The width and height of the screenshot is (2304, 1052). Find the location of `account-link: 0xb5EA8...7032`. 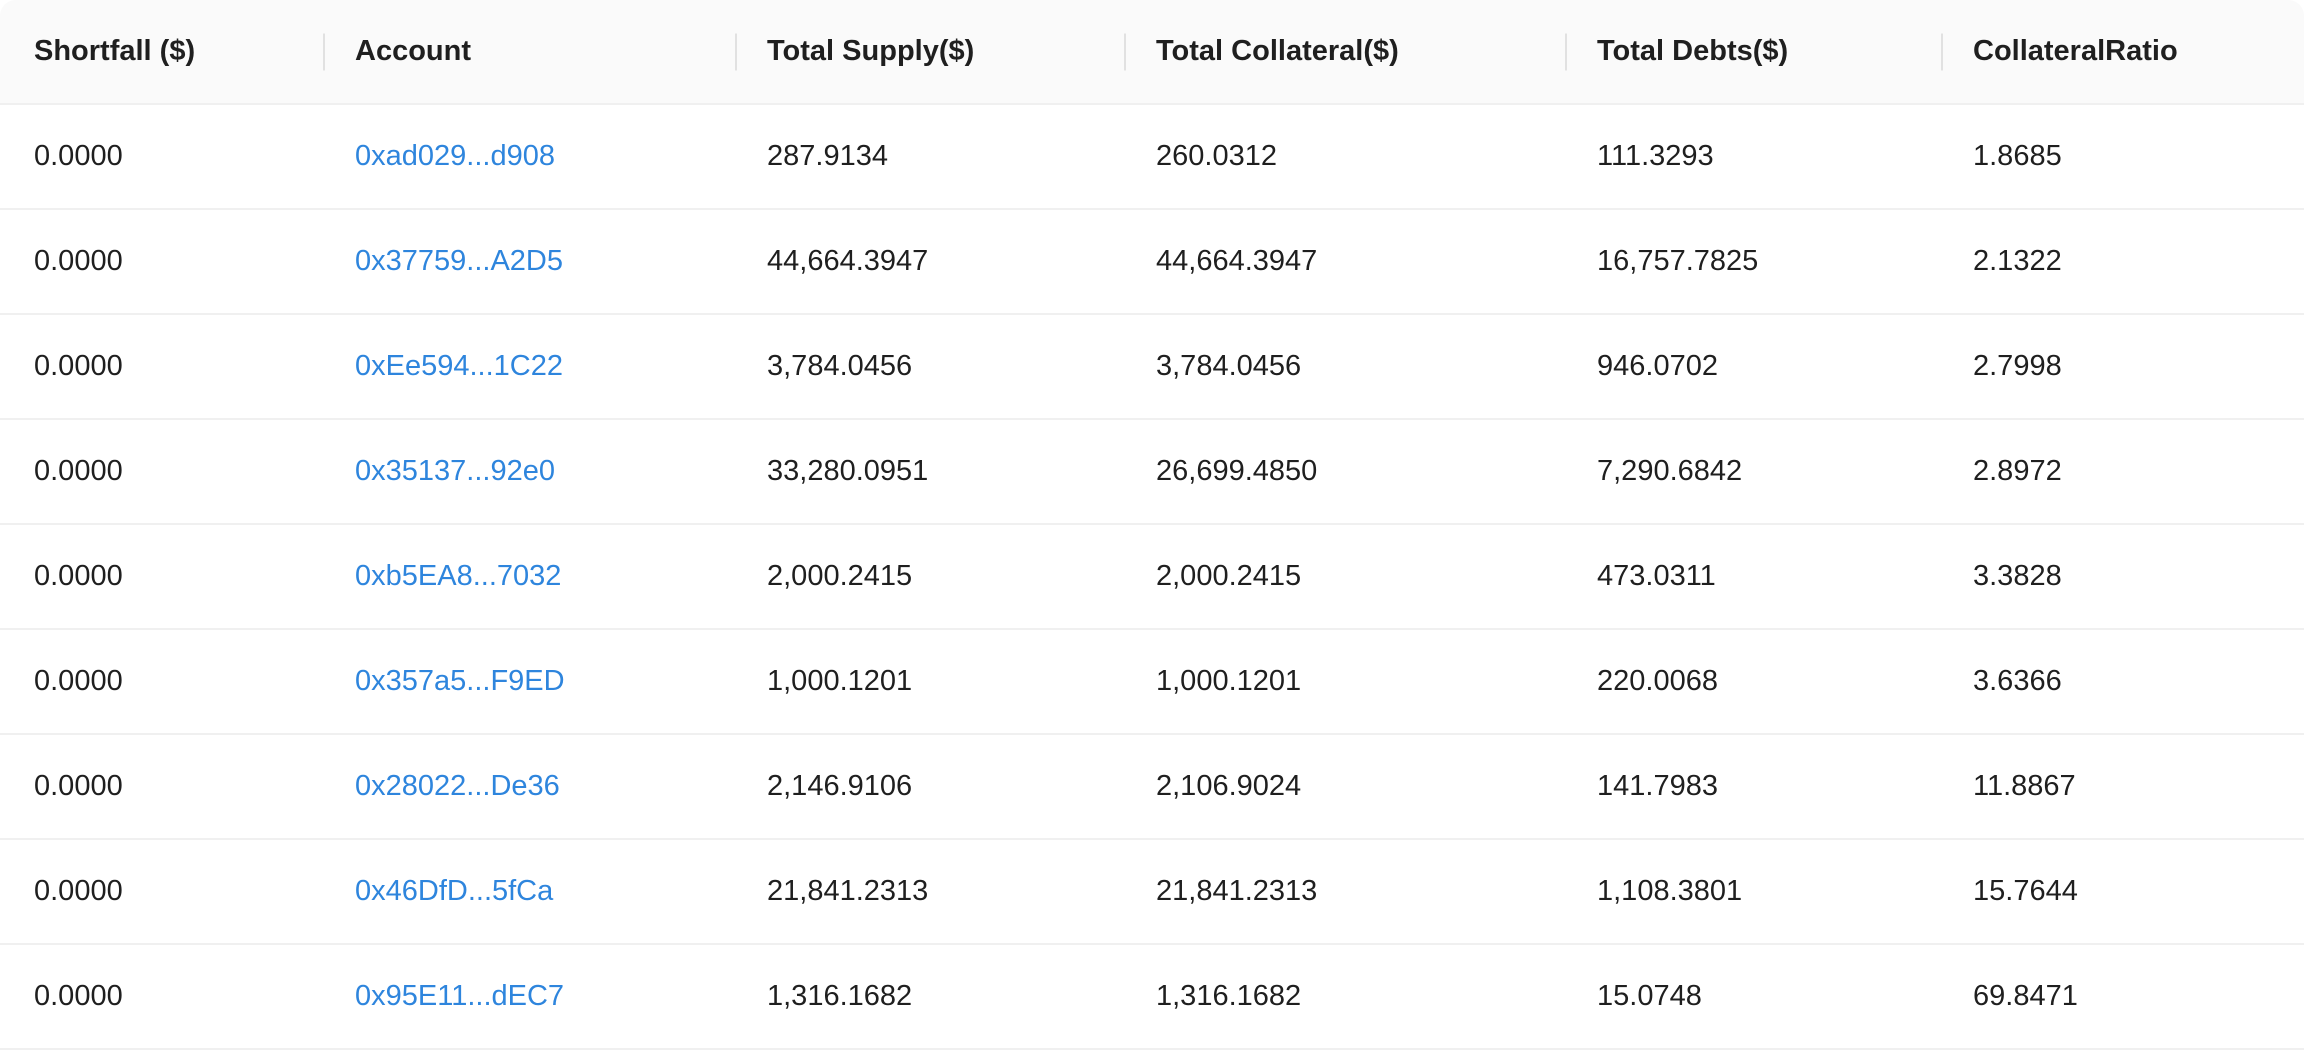

account-link: 0xb5EA8...7032 is located at coordinates (458, 576).